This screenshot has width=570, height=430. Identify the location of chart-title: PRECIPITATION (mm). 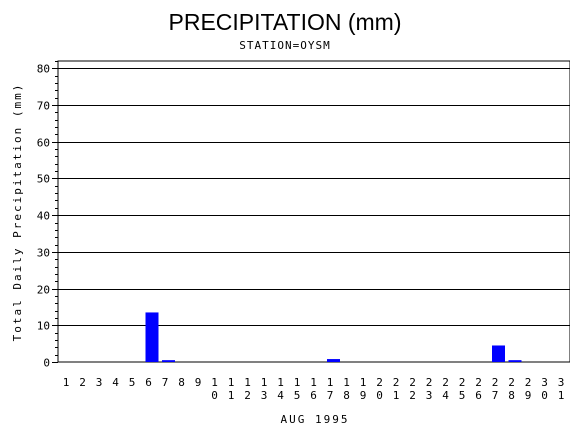
(285, 22).